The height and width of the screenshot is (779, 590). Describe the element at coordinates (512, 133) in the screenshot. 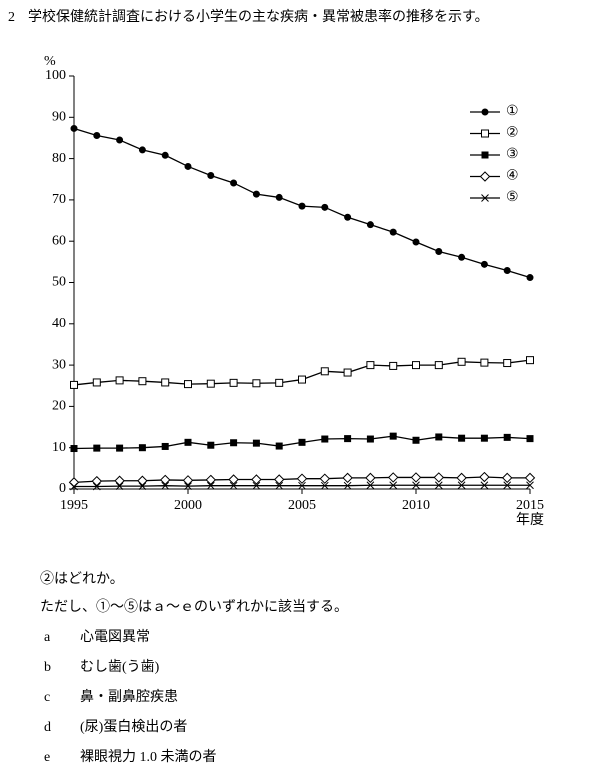

I see `legend-label: ②` at that location.